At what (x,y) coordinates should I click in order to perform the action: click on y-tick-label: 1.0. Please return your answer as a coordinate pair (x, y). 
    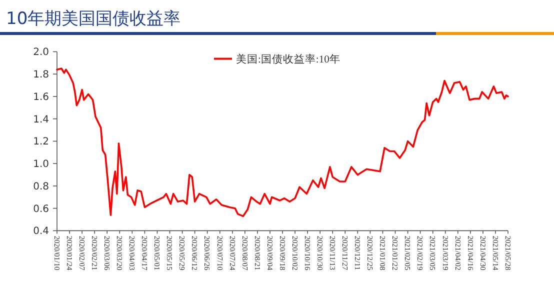
    Looking at the image, I should click on (41, 164).